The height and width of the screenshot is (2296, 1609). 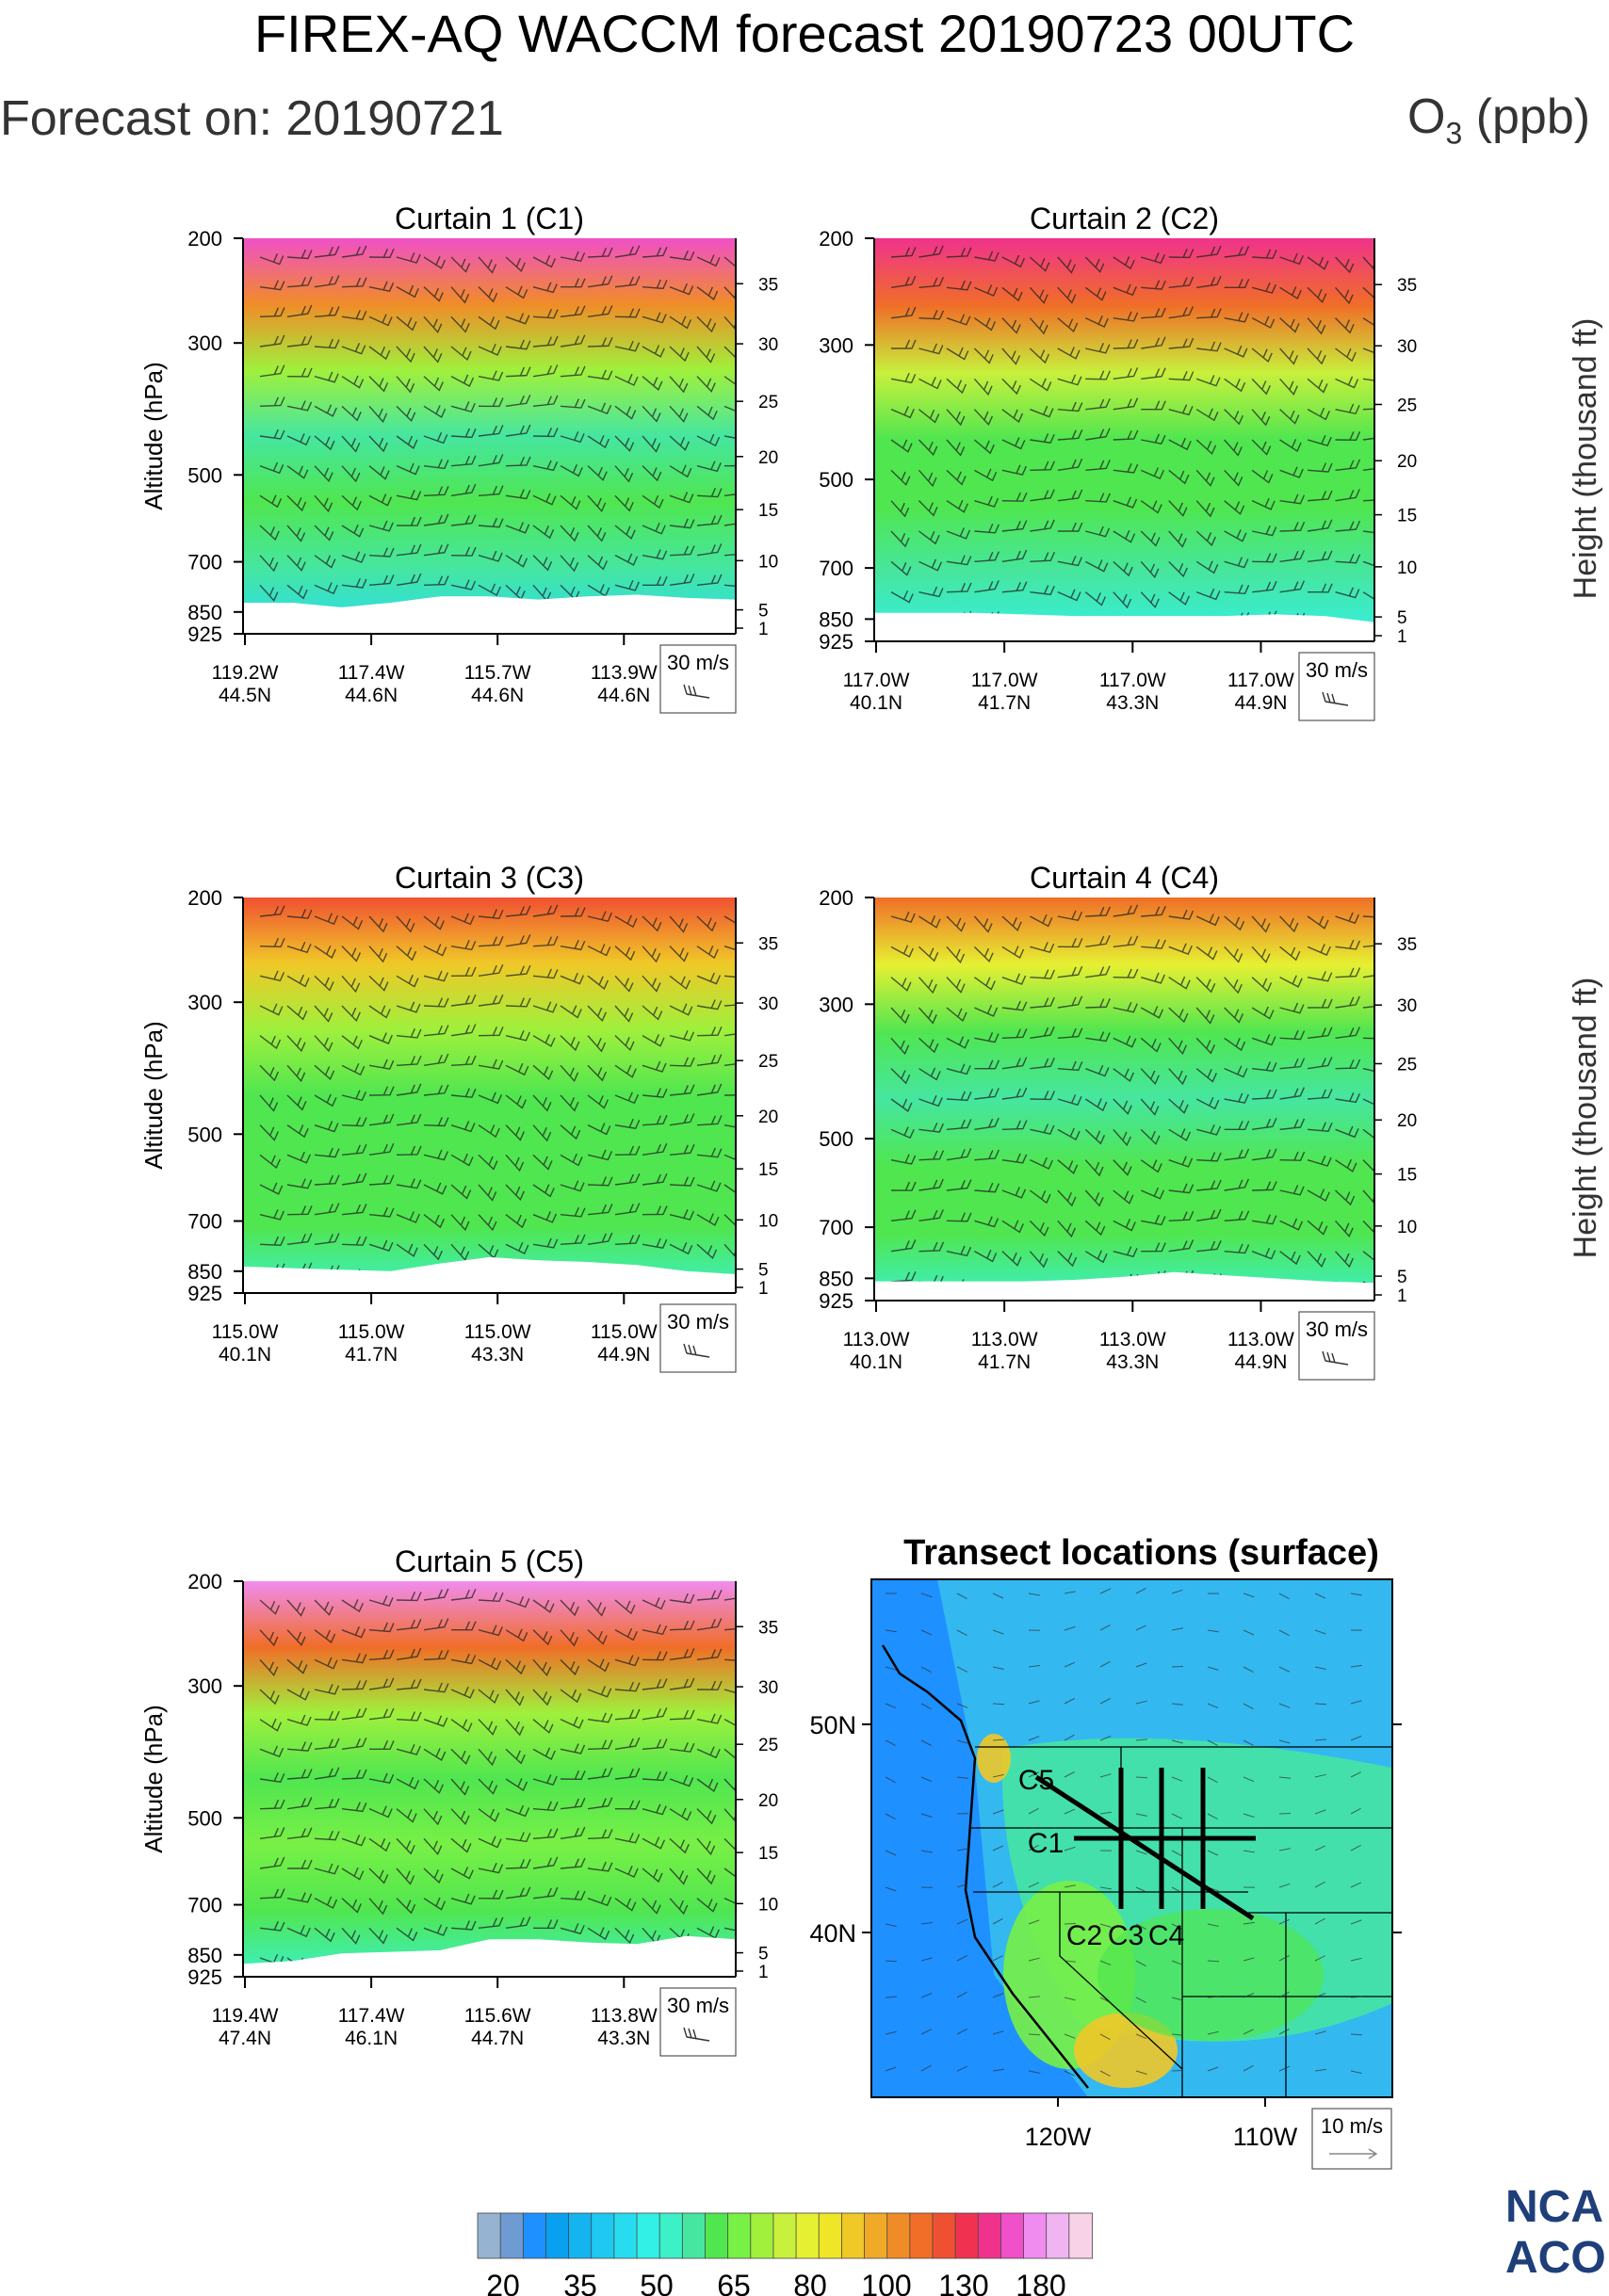 I want to click on curtain-title: Curtain 5 (C5), so click(x=489, y=1561).